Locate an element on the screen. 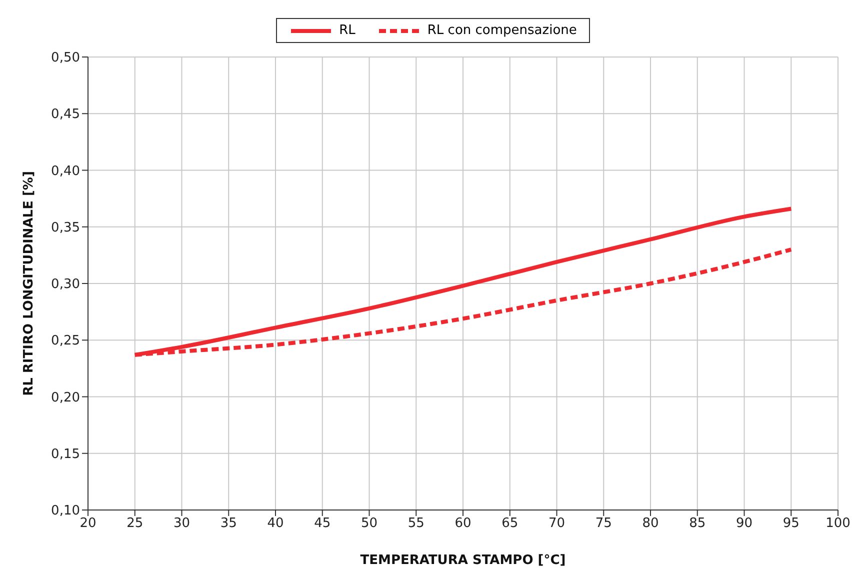 The image size is (865, 583). x-tick-label: 45 is located at coordinates (322, 524).